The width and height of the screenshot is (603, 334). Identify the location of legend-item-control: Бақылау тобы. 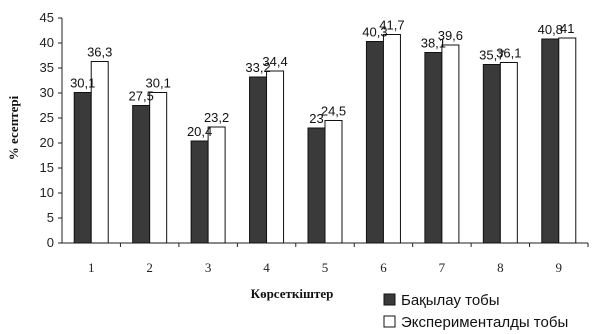
(441, 300).